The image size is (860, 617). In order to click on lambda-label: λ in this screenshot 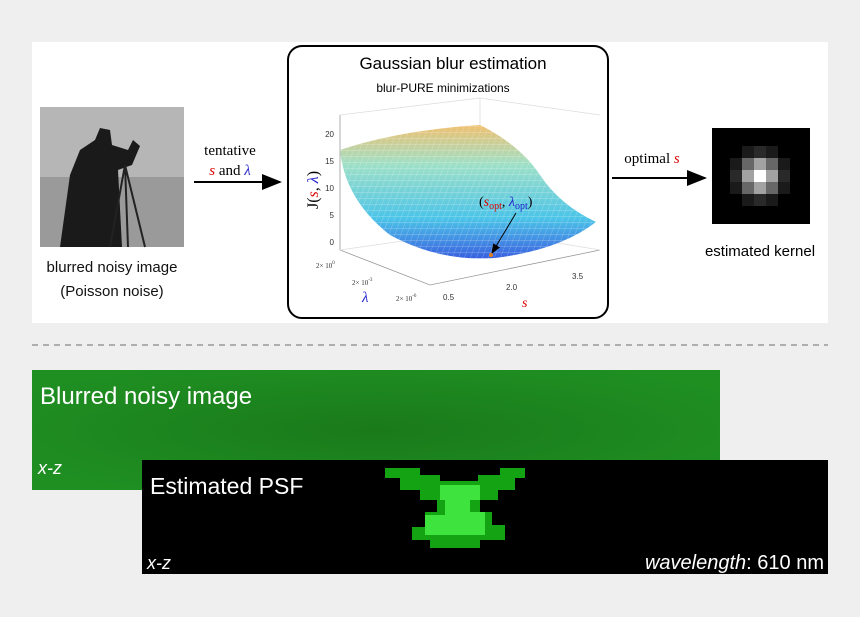, I will do `click(365, 298)`.